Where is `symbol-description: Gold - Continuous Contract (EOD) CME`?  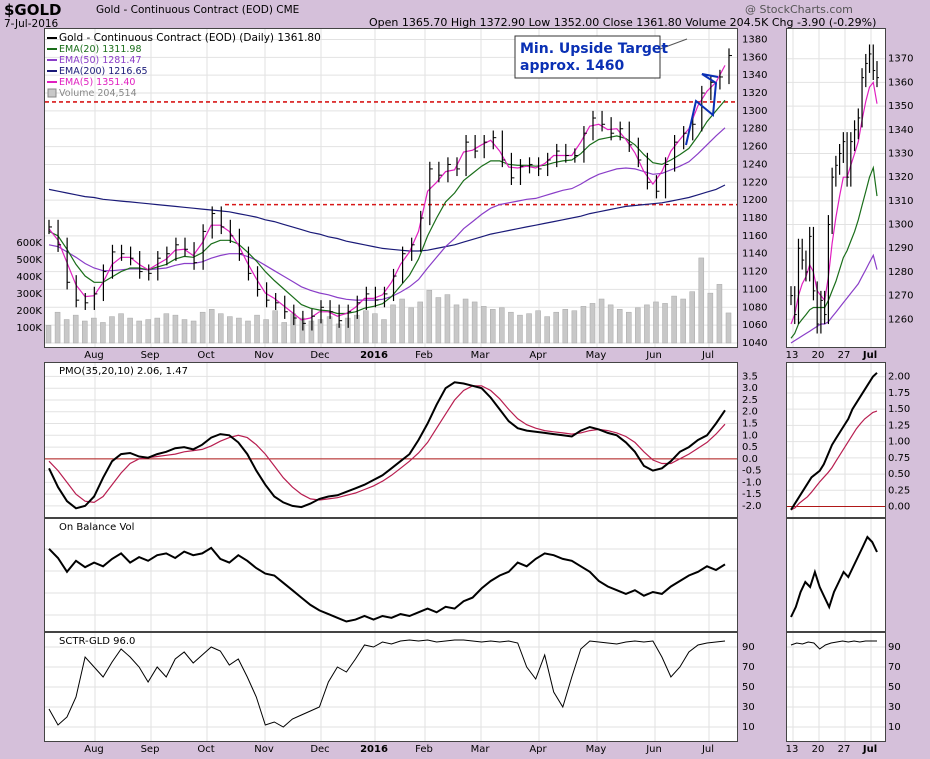 symbol-description: Gold - Continuous Contract (EOD) CME is located at coordinates (198, 10).